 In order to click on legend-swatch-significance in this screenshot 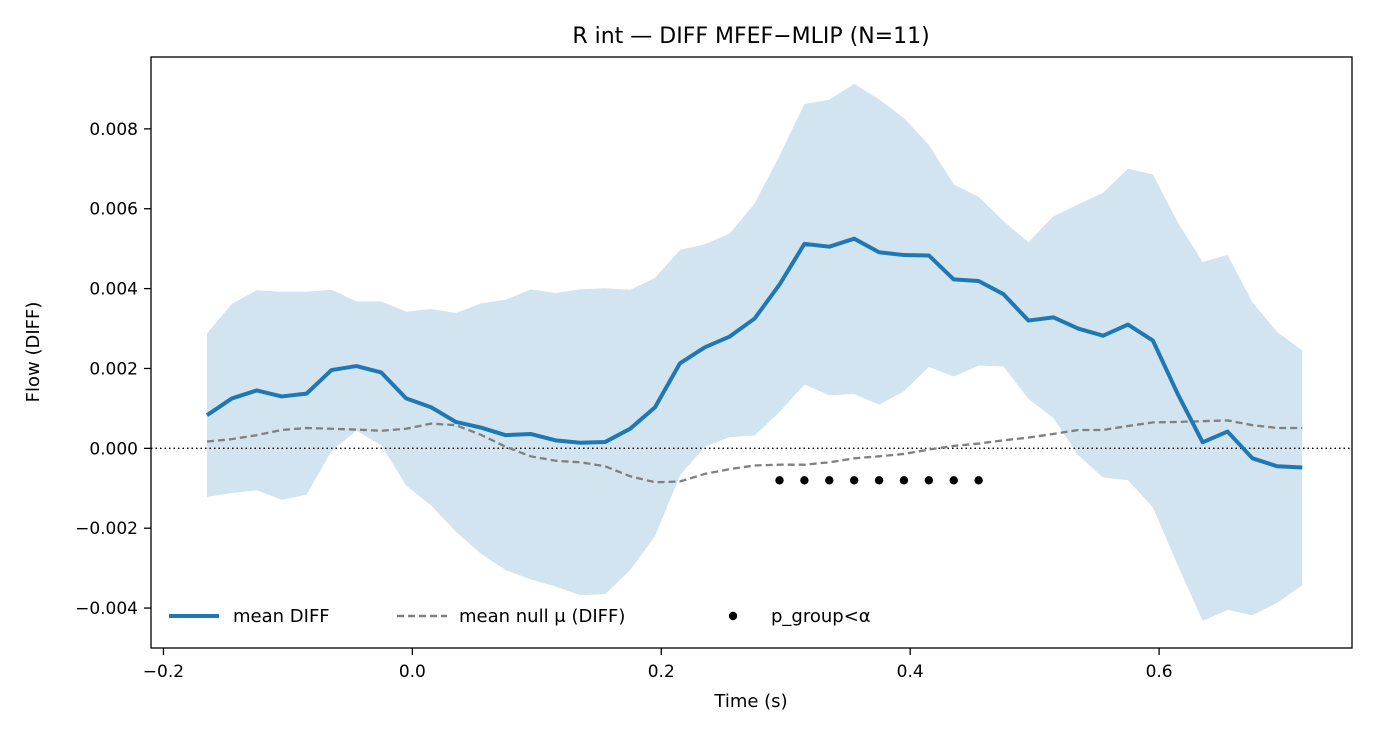, I will do `click(733, 616)`.